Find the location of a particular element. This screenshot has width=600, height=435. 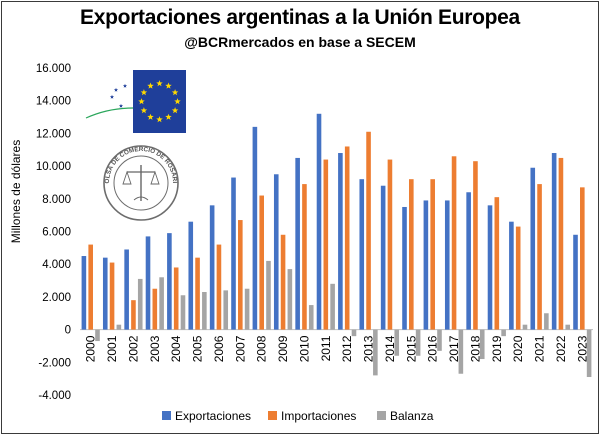

chart-subtitle: @BCRmercados en base a SECEM is located at coordinates (300, 42).